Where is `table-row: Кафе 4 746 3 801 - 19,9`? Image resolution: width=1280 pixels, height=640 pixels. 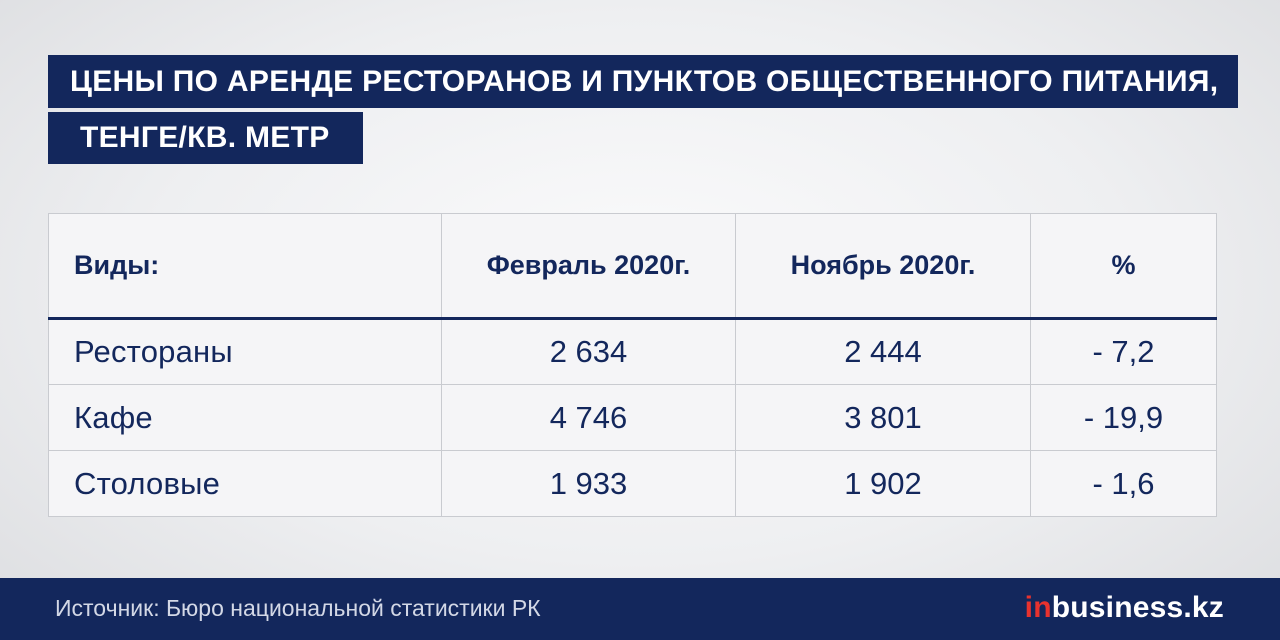
table-row: Кафе 4 746 3 801 - 19,9 is located at coordinates (632, 417).